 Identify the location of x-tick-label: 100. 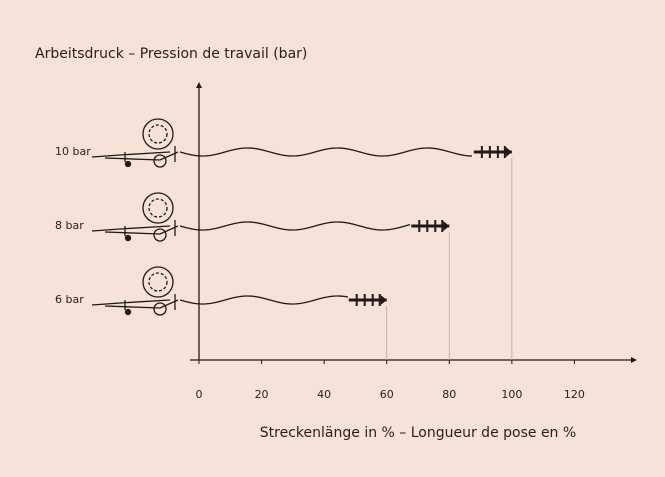
(511, 394).